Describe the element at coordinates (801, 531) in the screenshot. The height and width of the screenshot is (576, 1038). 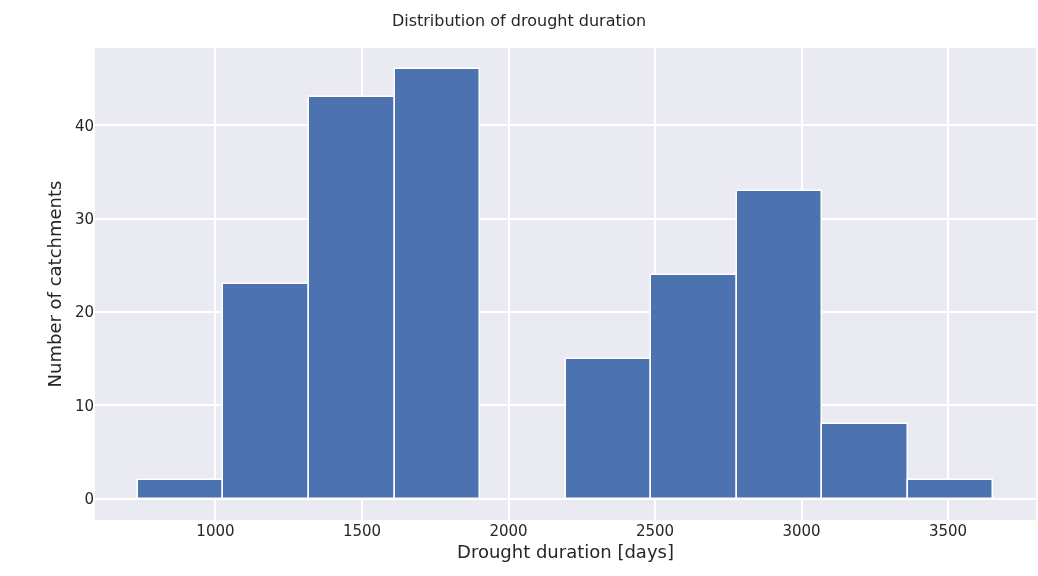
I see `x-tick-label: 3000` at that location.